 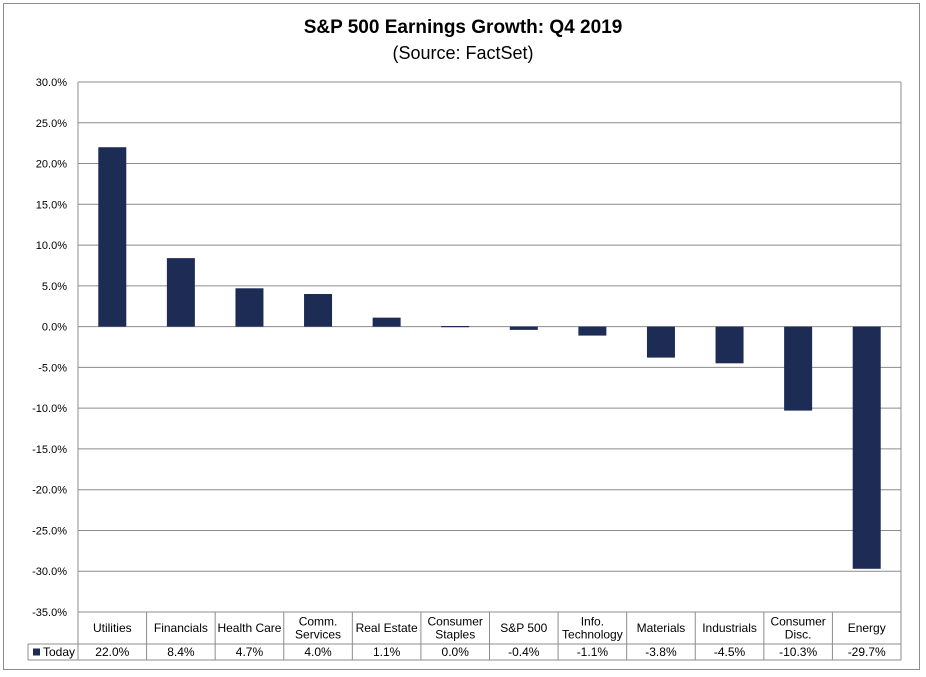 What do you see at coordinates (112, 652) in the screenshot?
I see `data-value-label: 22.0%` at bounding box center [112, 652].